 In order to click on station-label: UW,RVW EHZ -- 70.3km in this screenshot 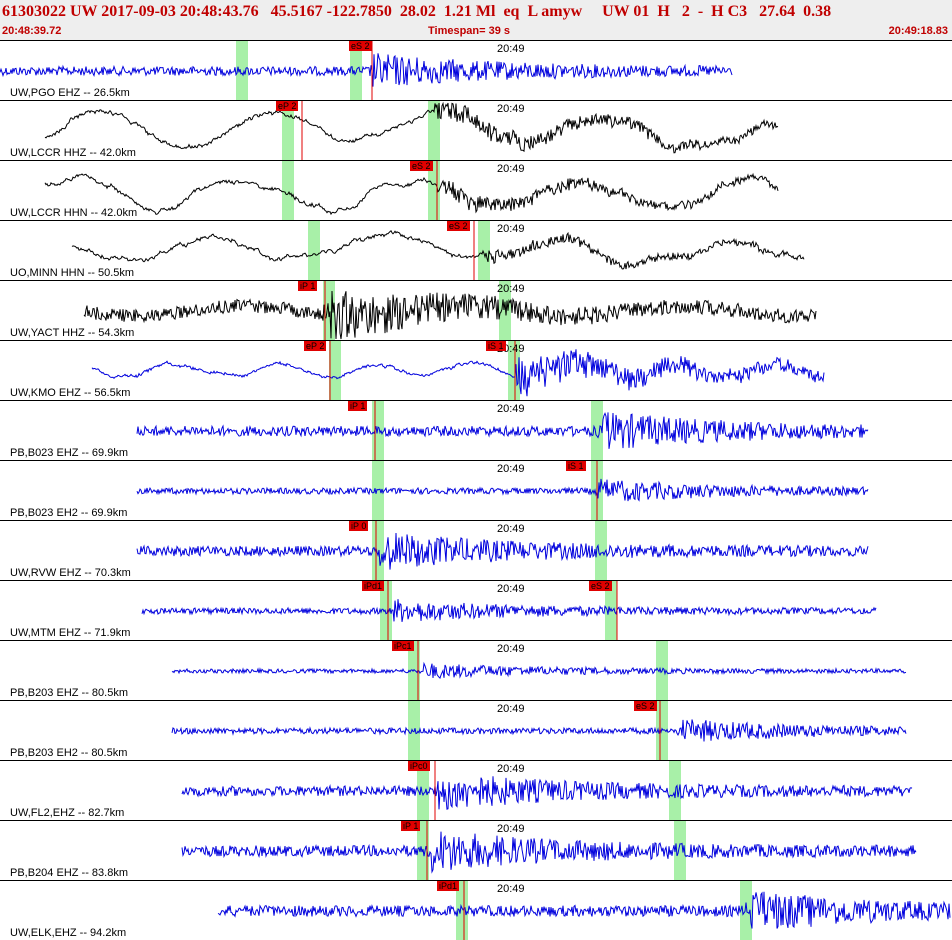, I will do `click(70, 573)`.